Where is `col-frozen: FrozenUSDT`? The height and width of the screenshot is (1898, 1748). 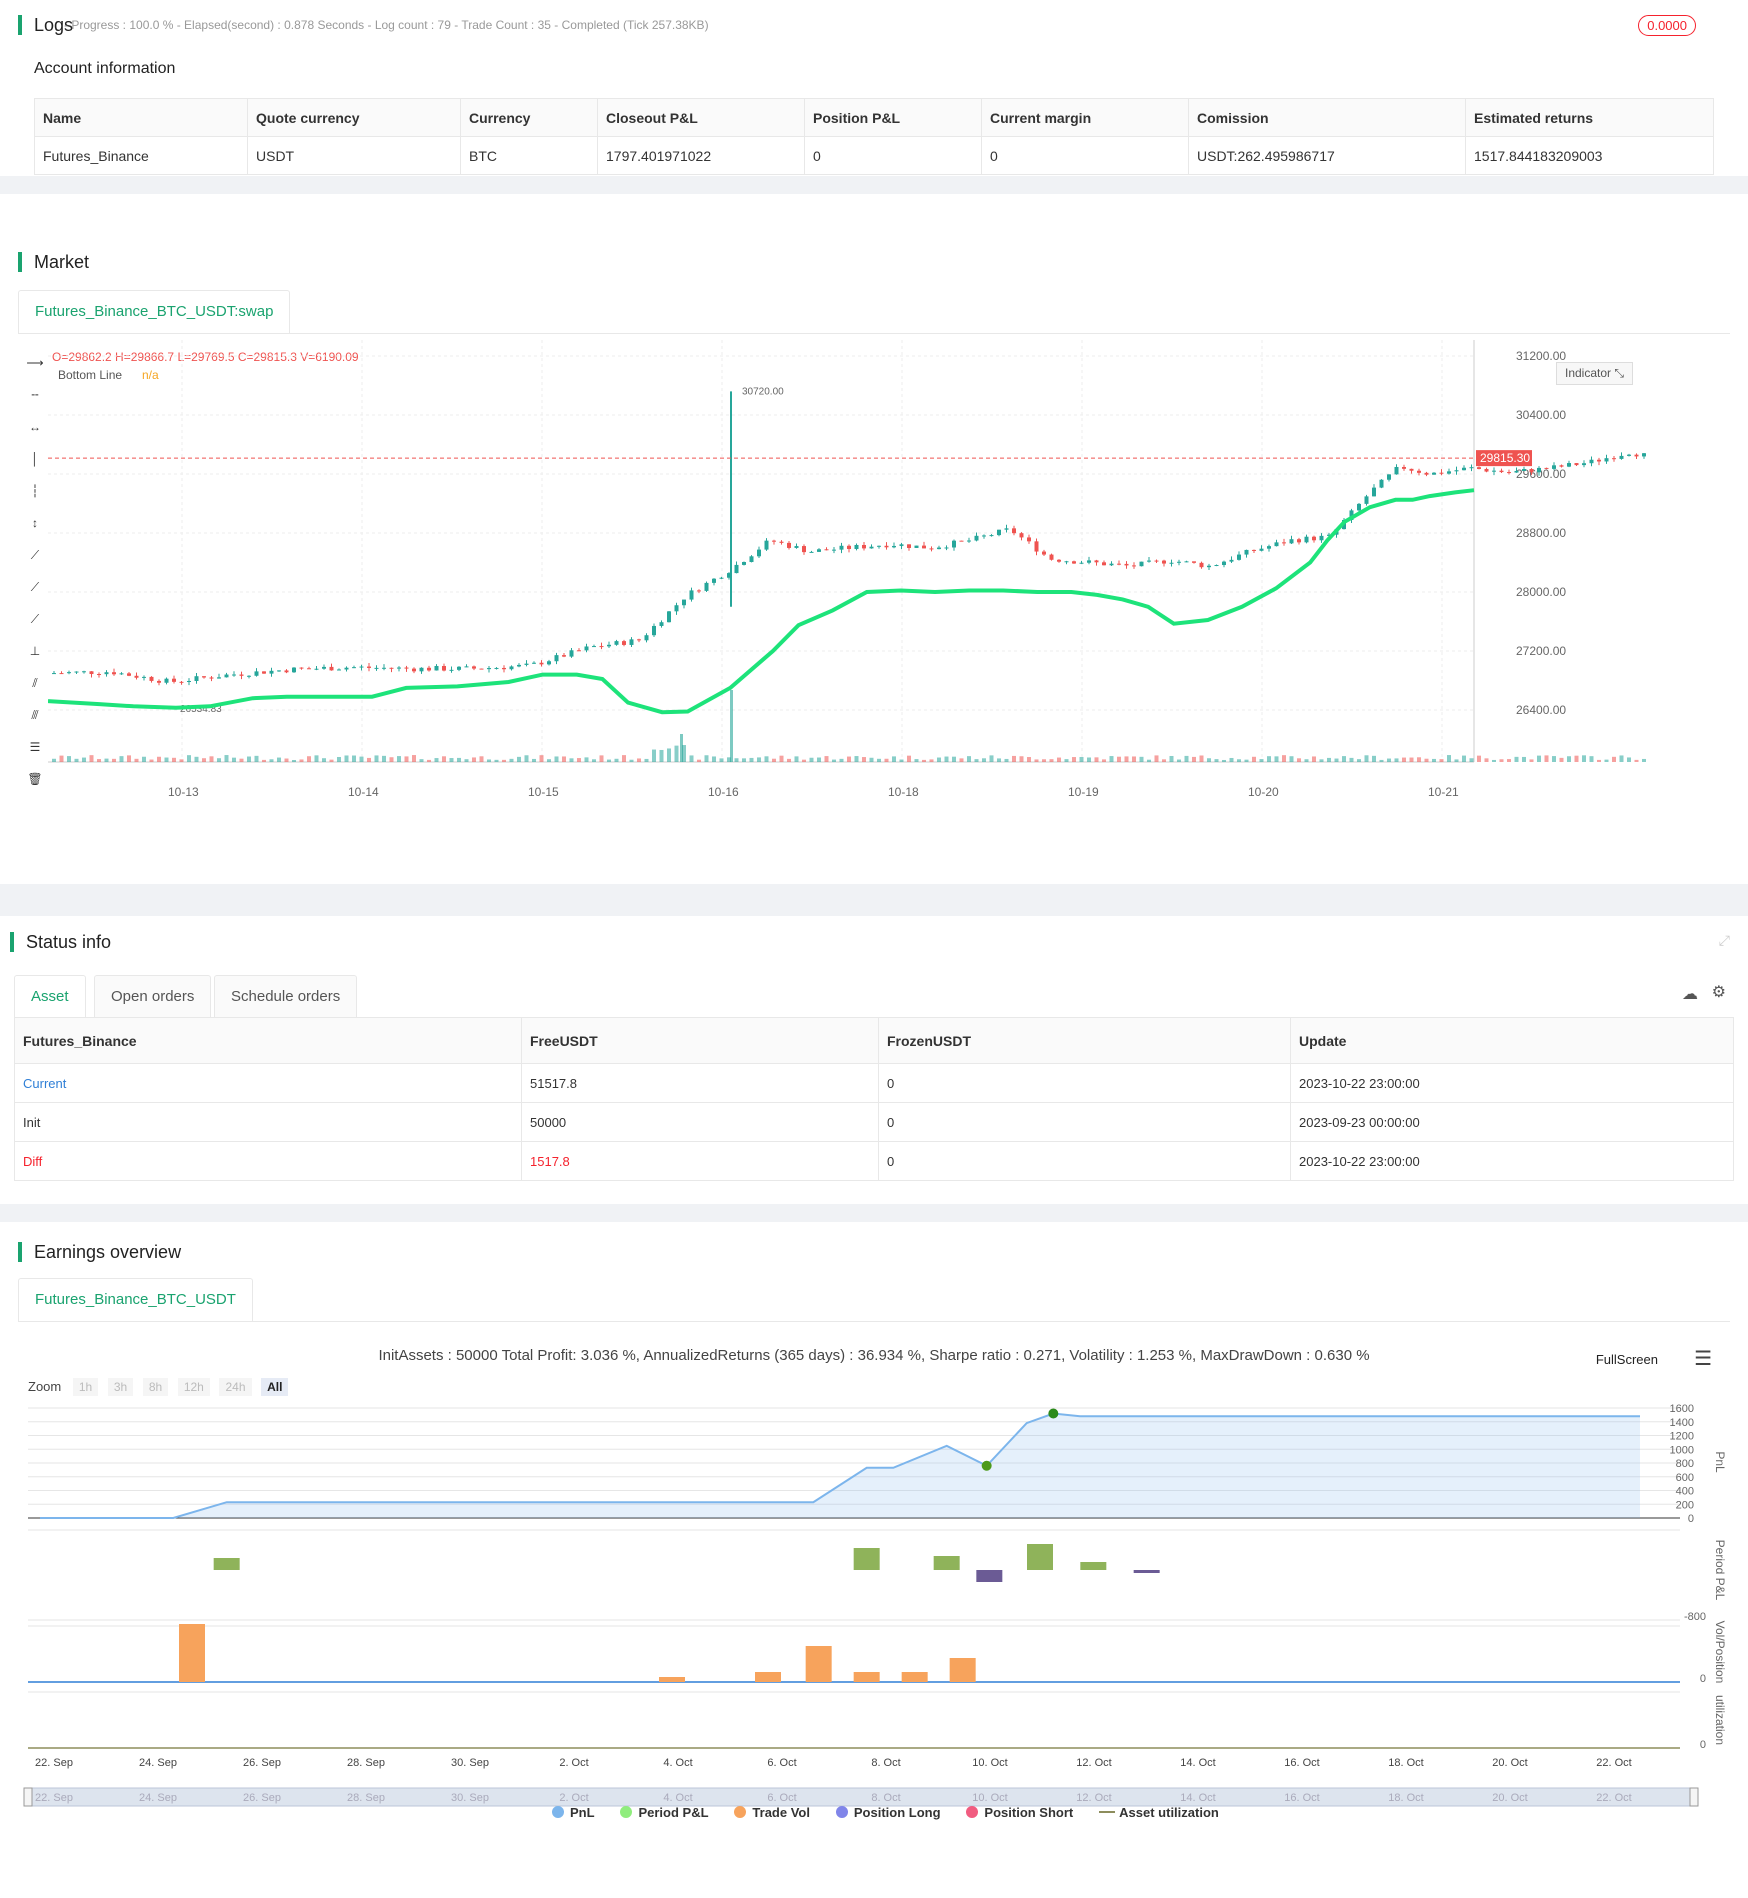
col-frozen: FrozenUSDT is located at coordinates (1084, 1040).